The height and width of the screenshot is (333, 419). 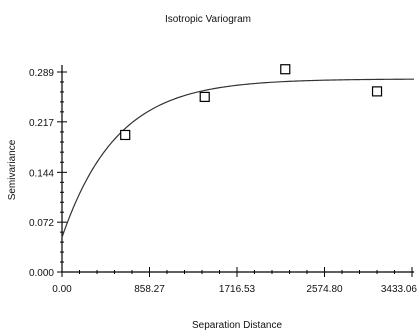 What do you see at coordinates (237, 325) in the screenshot?
I see `x-axis-label: Separation Distance` at bounding box center [237, 325].